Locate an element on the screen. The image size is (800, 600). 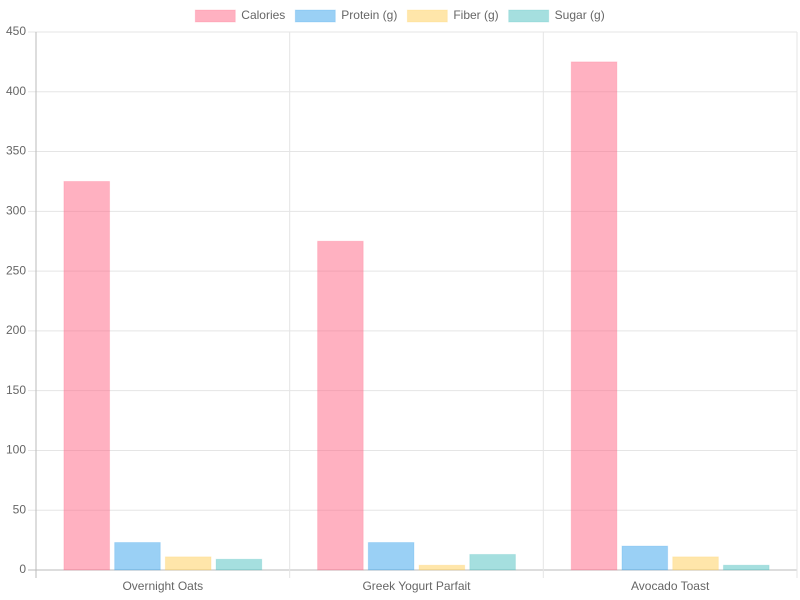
y-tick-label: 250 is located at coordinates (16, 270).